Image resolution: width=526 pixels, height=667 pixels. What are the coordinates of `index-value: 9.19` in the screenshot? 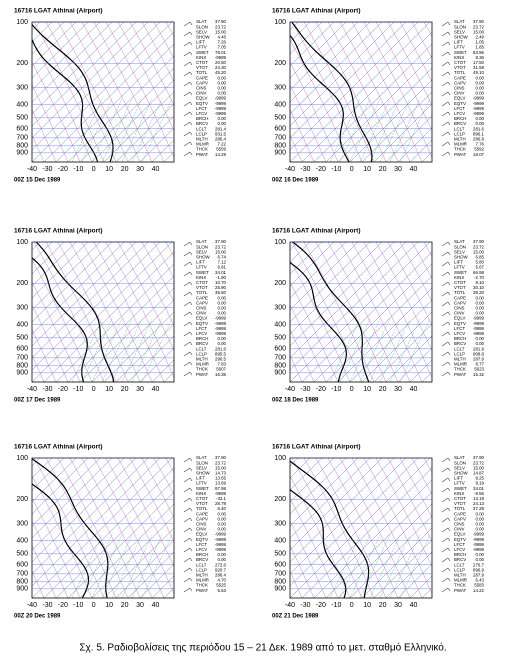 It's located at (479, 483).